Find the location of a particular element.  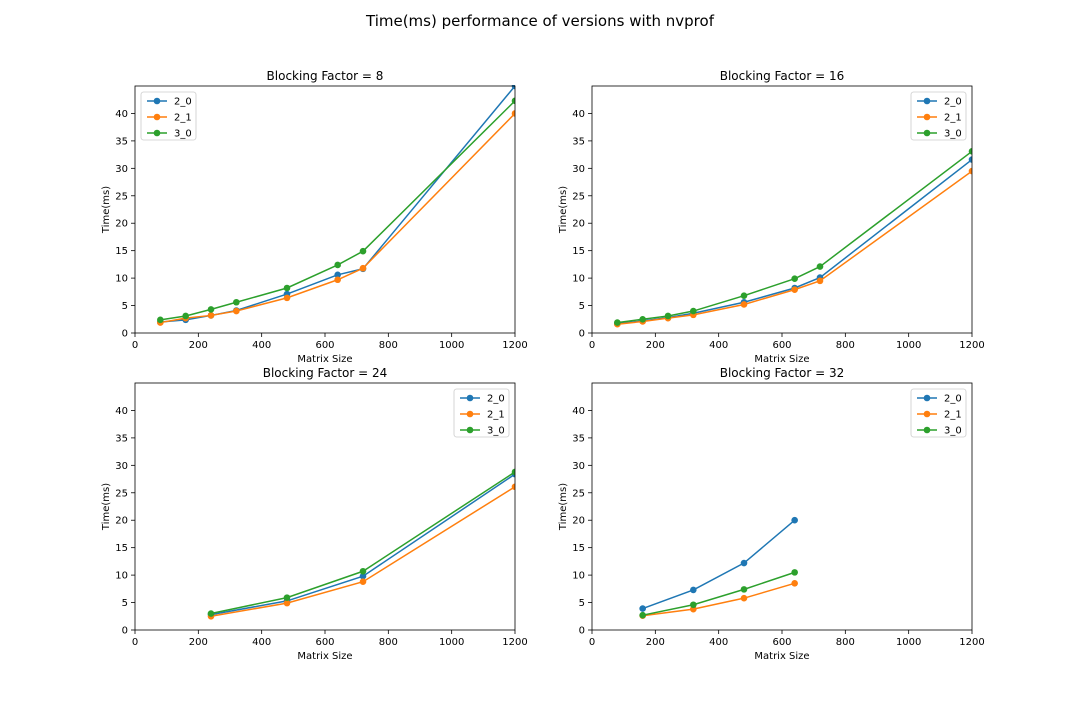

axes-frame is located at coordinates (782, 506).